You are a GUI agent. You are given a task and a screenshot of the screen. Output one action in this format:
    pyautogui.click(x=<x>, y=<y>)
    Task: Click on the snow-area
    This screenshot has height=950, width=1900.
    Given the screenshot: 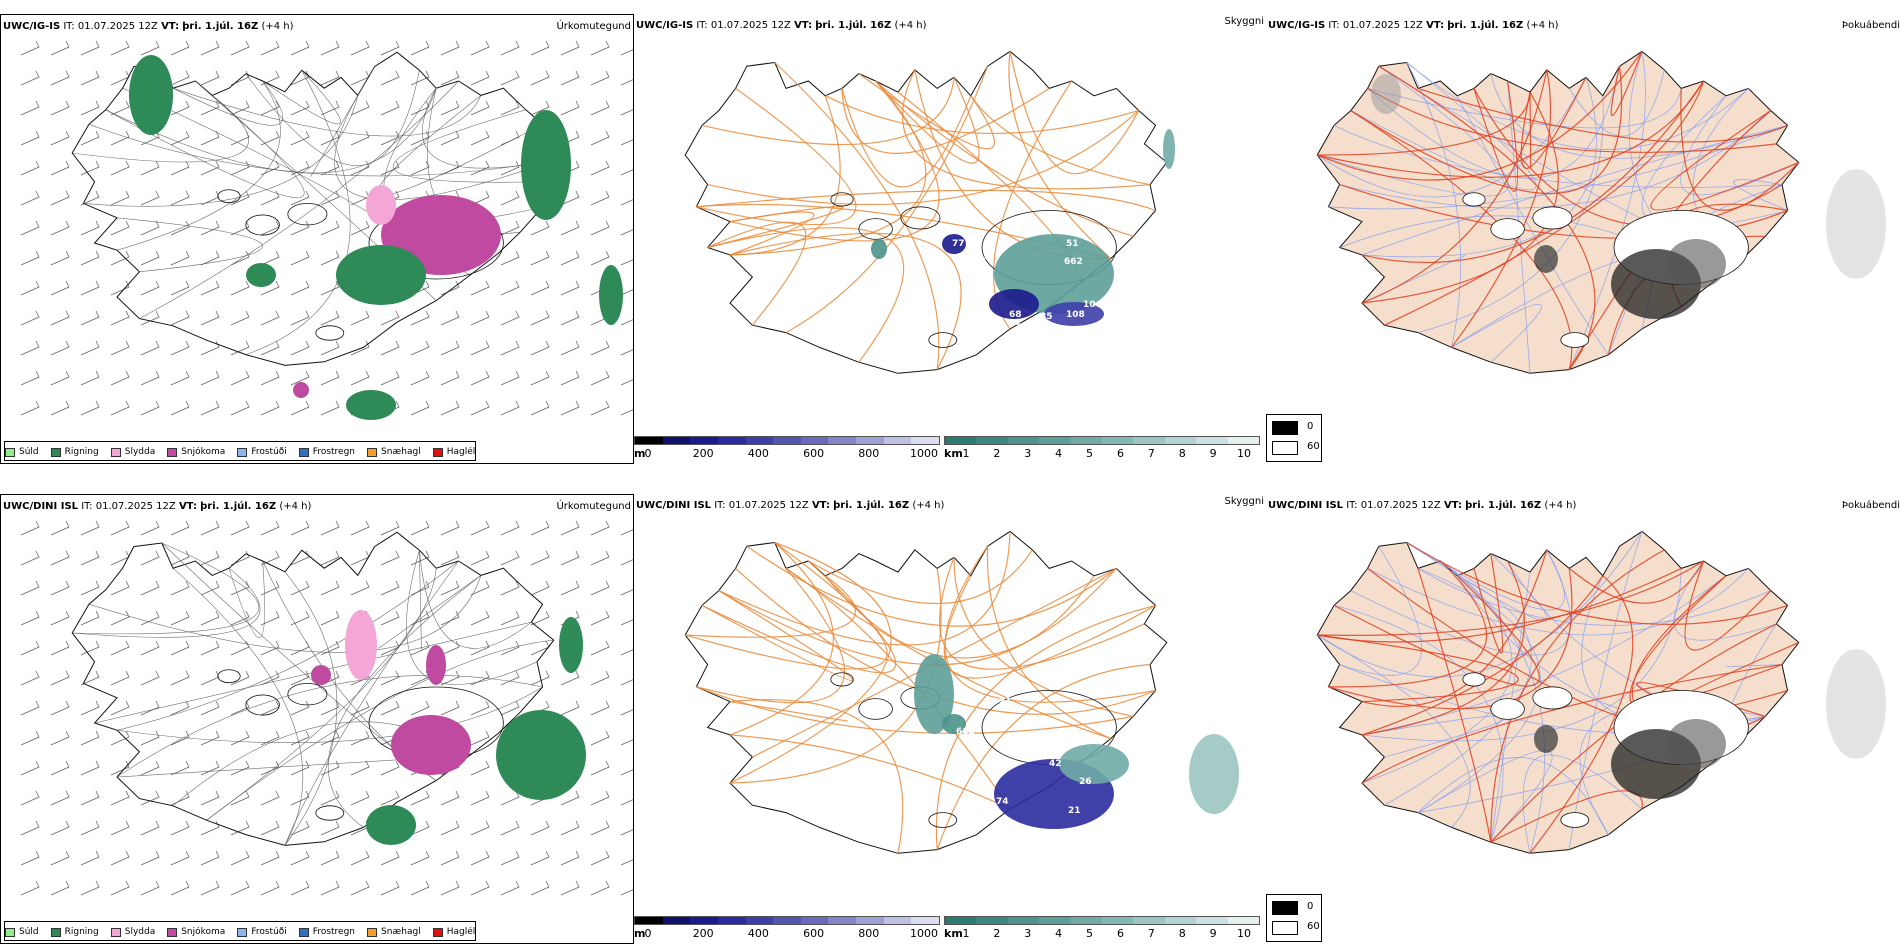 What is the action you would take?
    pyautogui.click(x=321, y=675)
    